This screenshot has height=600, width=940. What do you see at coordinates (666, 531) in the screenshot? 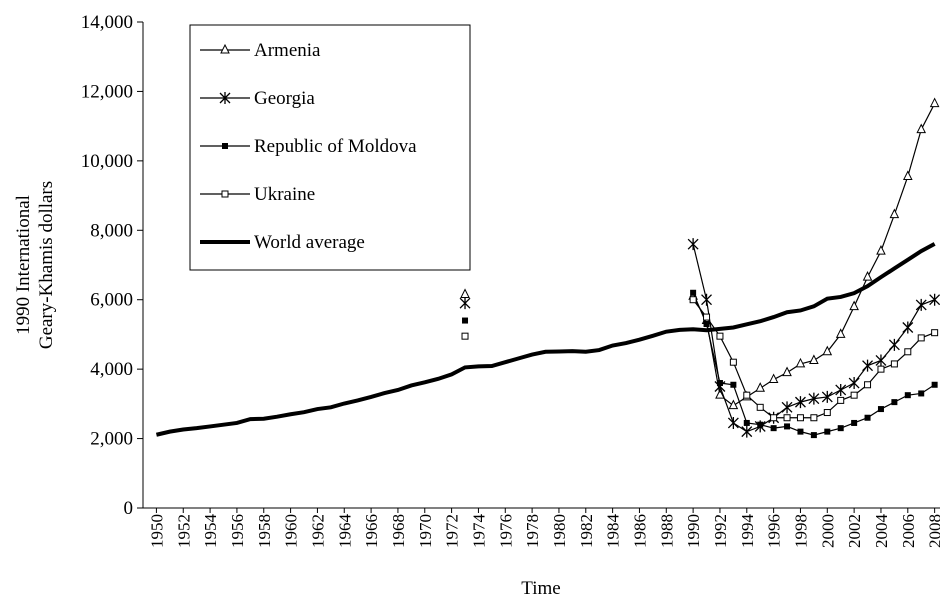
I see `x-tick-label: 1988` at bounding box center [666, 531].